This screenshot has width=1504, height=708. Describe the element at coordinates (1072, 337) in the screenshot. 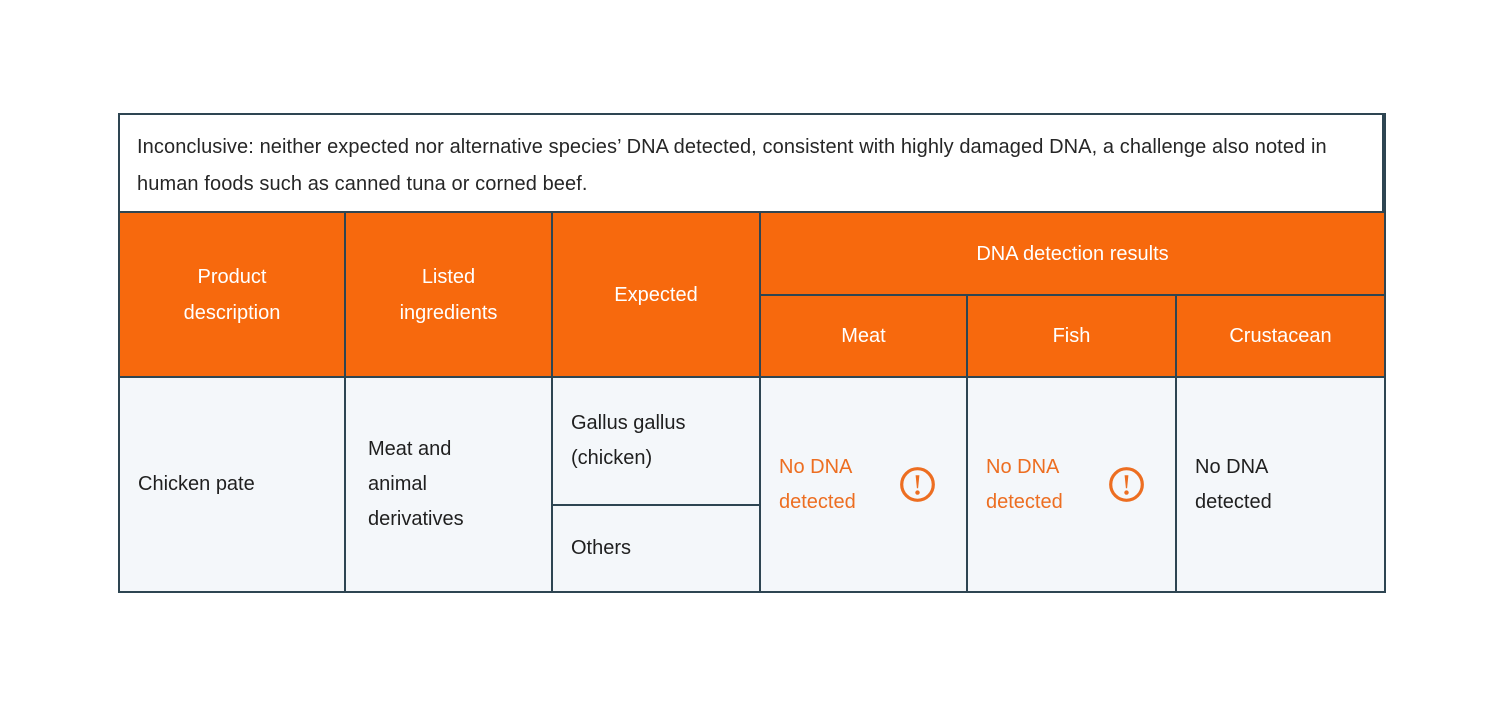

I see `header-fish: Fish` at that location.